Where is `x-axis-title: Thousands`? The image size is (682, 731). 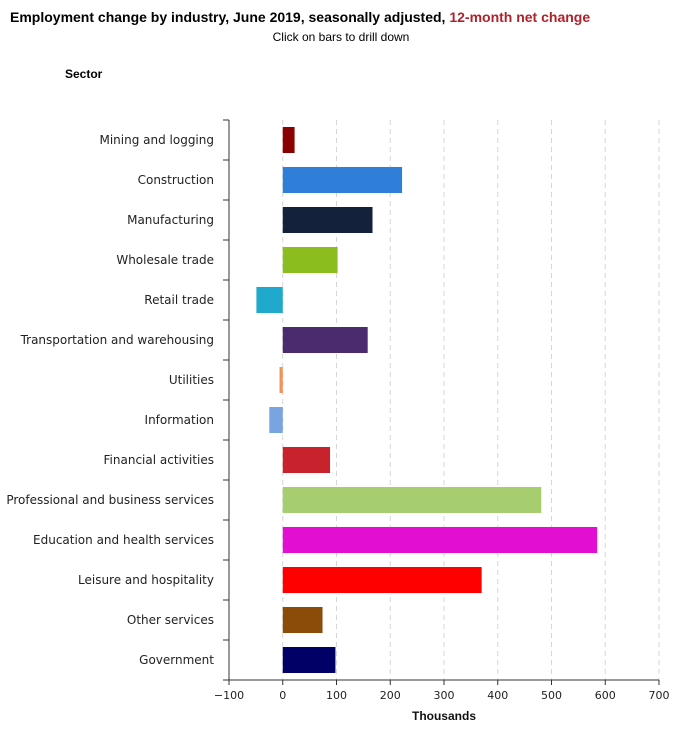 x-axis-title: Thousands is located at coordinates (444, 716).